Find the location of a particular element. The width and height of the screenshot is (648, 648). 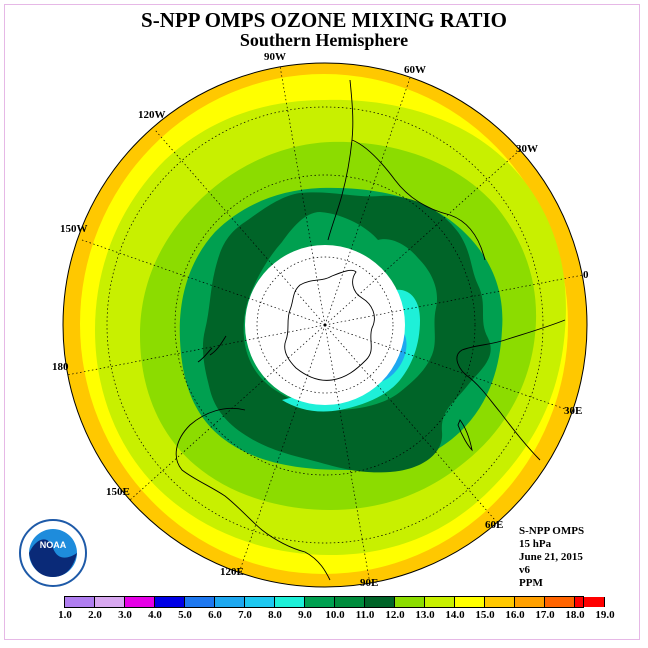

colorbar-tick-label: 10.0 is located at coordinates (335, 615).